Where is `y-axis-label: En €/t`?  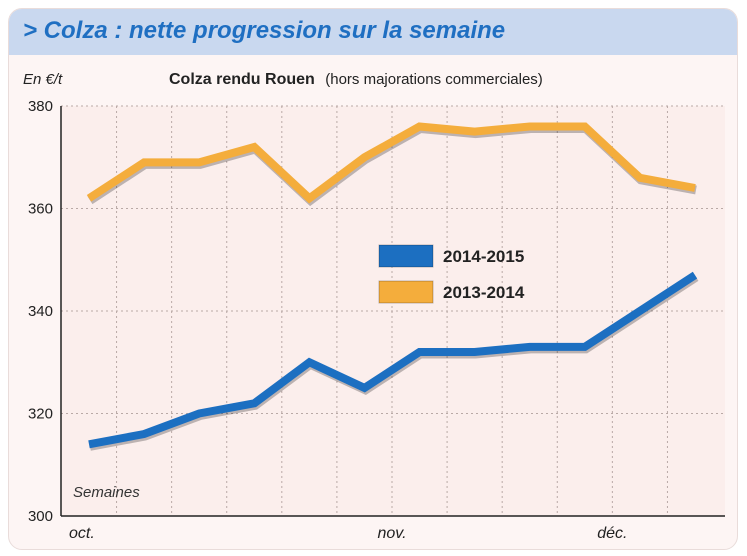
y-axis-label: En €/t is located at coordinates (43, 79).